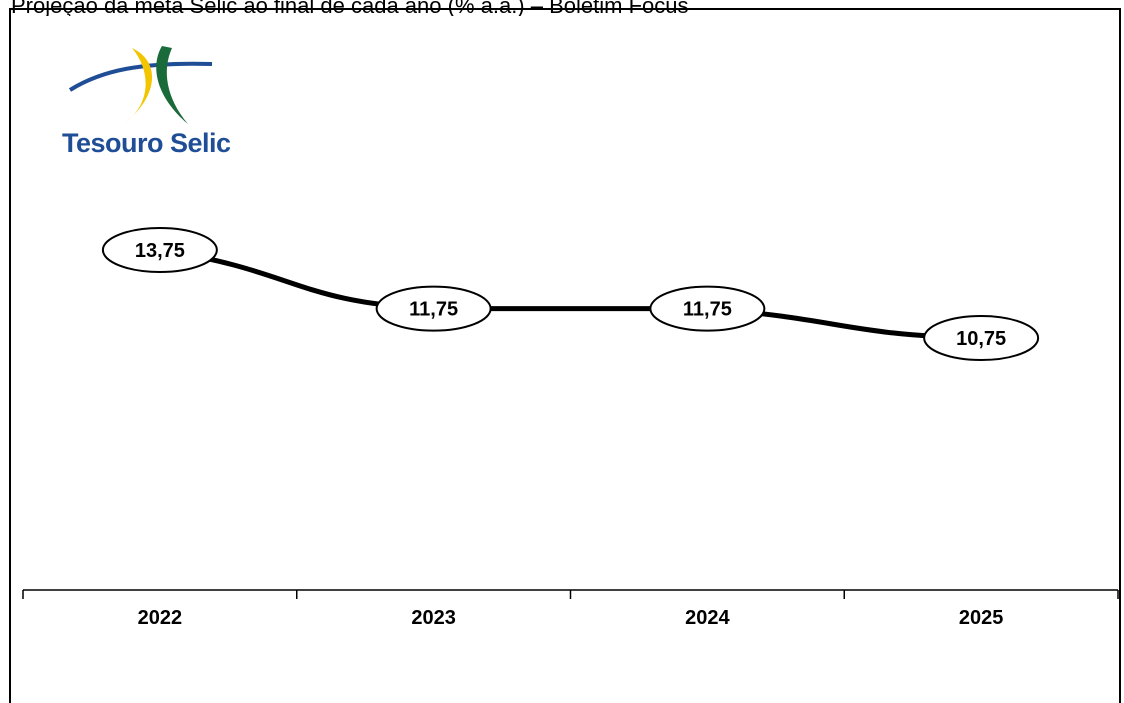 Image resolution: width=1124 pixels, height=703 pixels. I want to click on data-point-2024: 11,75, so click(707, 308).